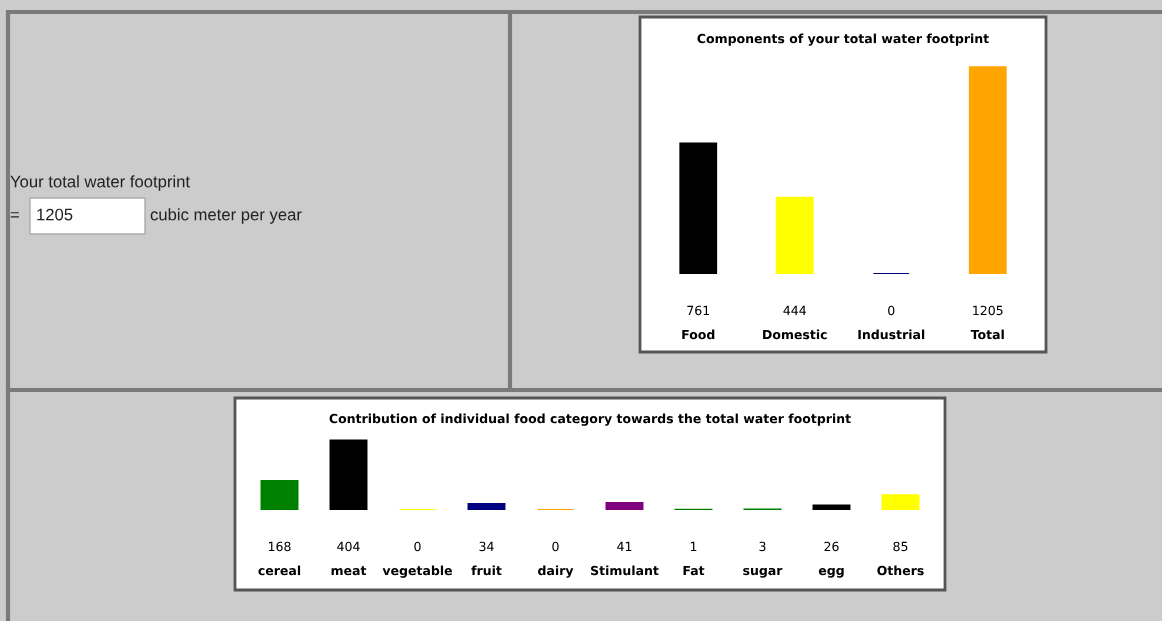 The height and width of the screenshot is (621, 1162). What do you see at coordinates (698, 310) in the screenshot?
I see `data-label: 761` at bounding box center [698, 310].